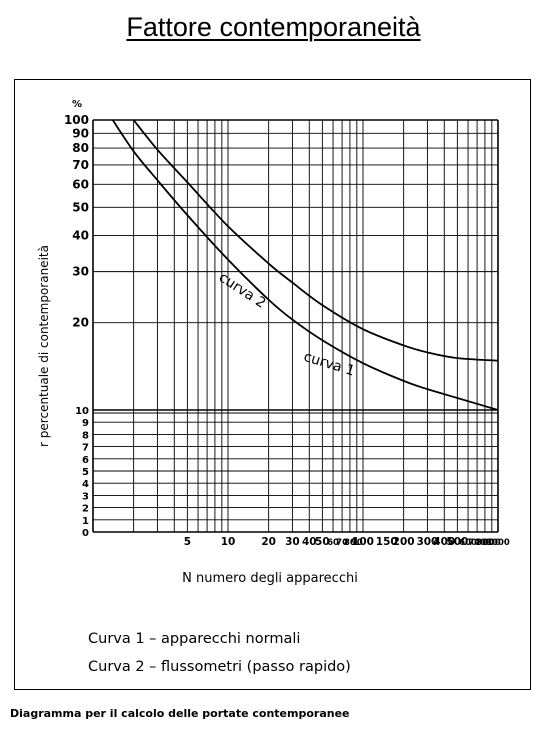 This screenshot has width=547, height=731. I want to click on y-axis-title: r percentuale di contemporaneità, so click(44, 346).